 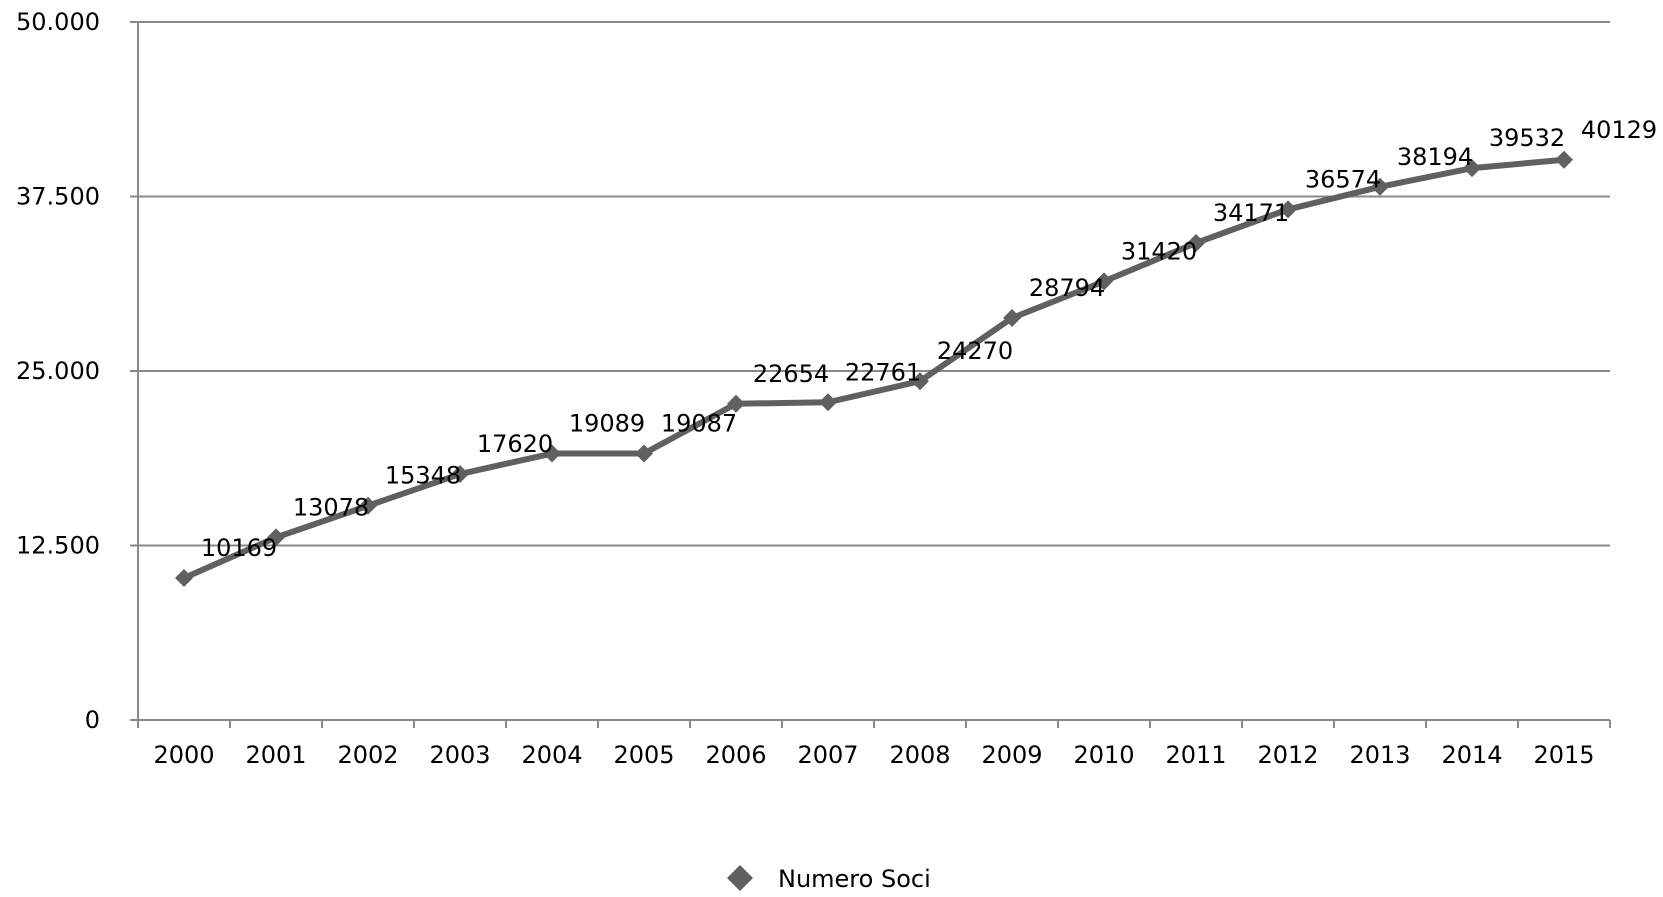 What do you see at coordinates (58, 546) in the screenshot?
I see `y-tick-label: 12.500` at bounding box center [58, 546].